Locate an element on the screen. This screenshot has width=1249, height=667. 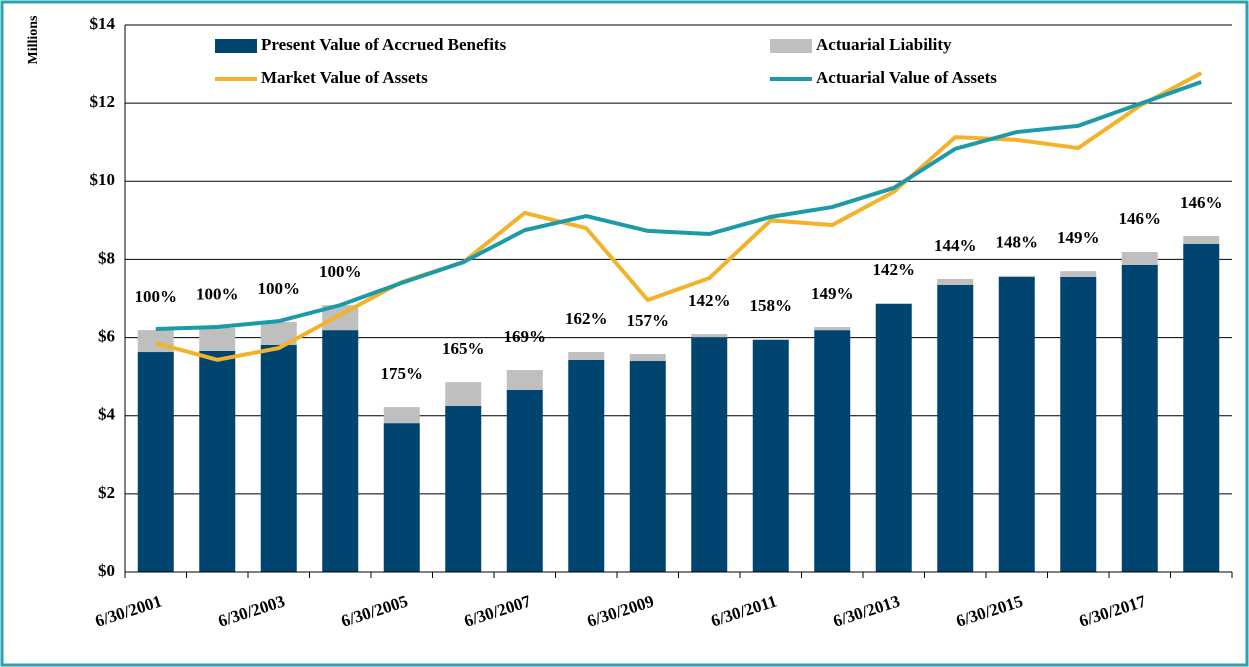
legend-label: Actuarial Liability is located at coordinates (884, 44).